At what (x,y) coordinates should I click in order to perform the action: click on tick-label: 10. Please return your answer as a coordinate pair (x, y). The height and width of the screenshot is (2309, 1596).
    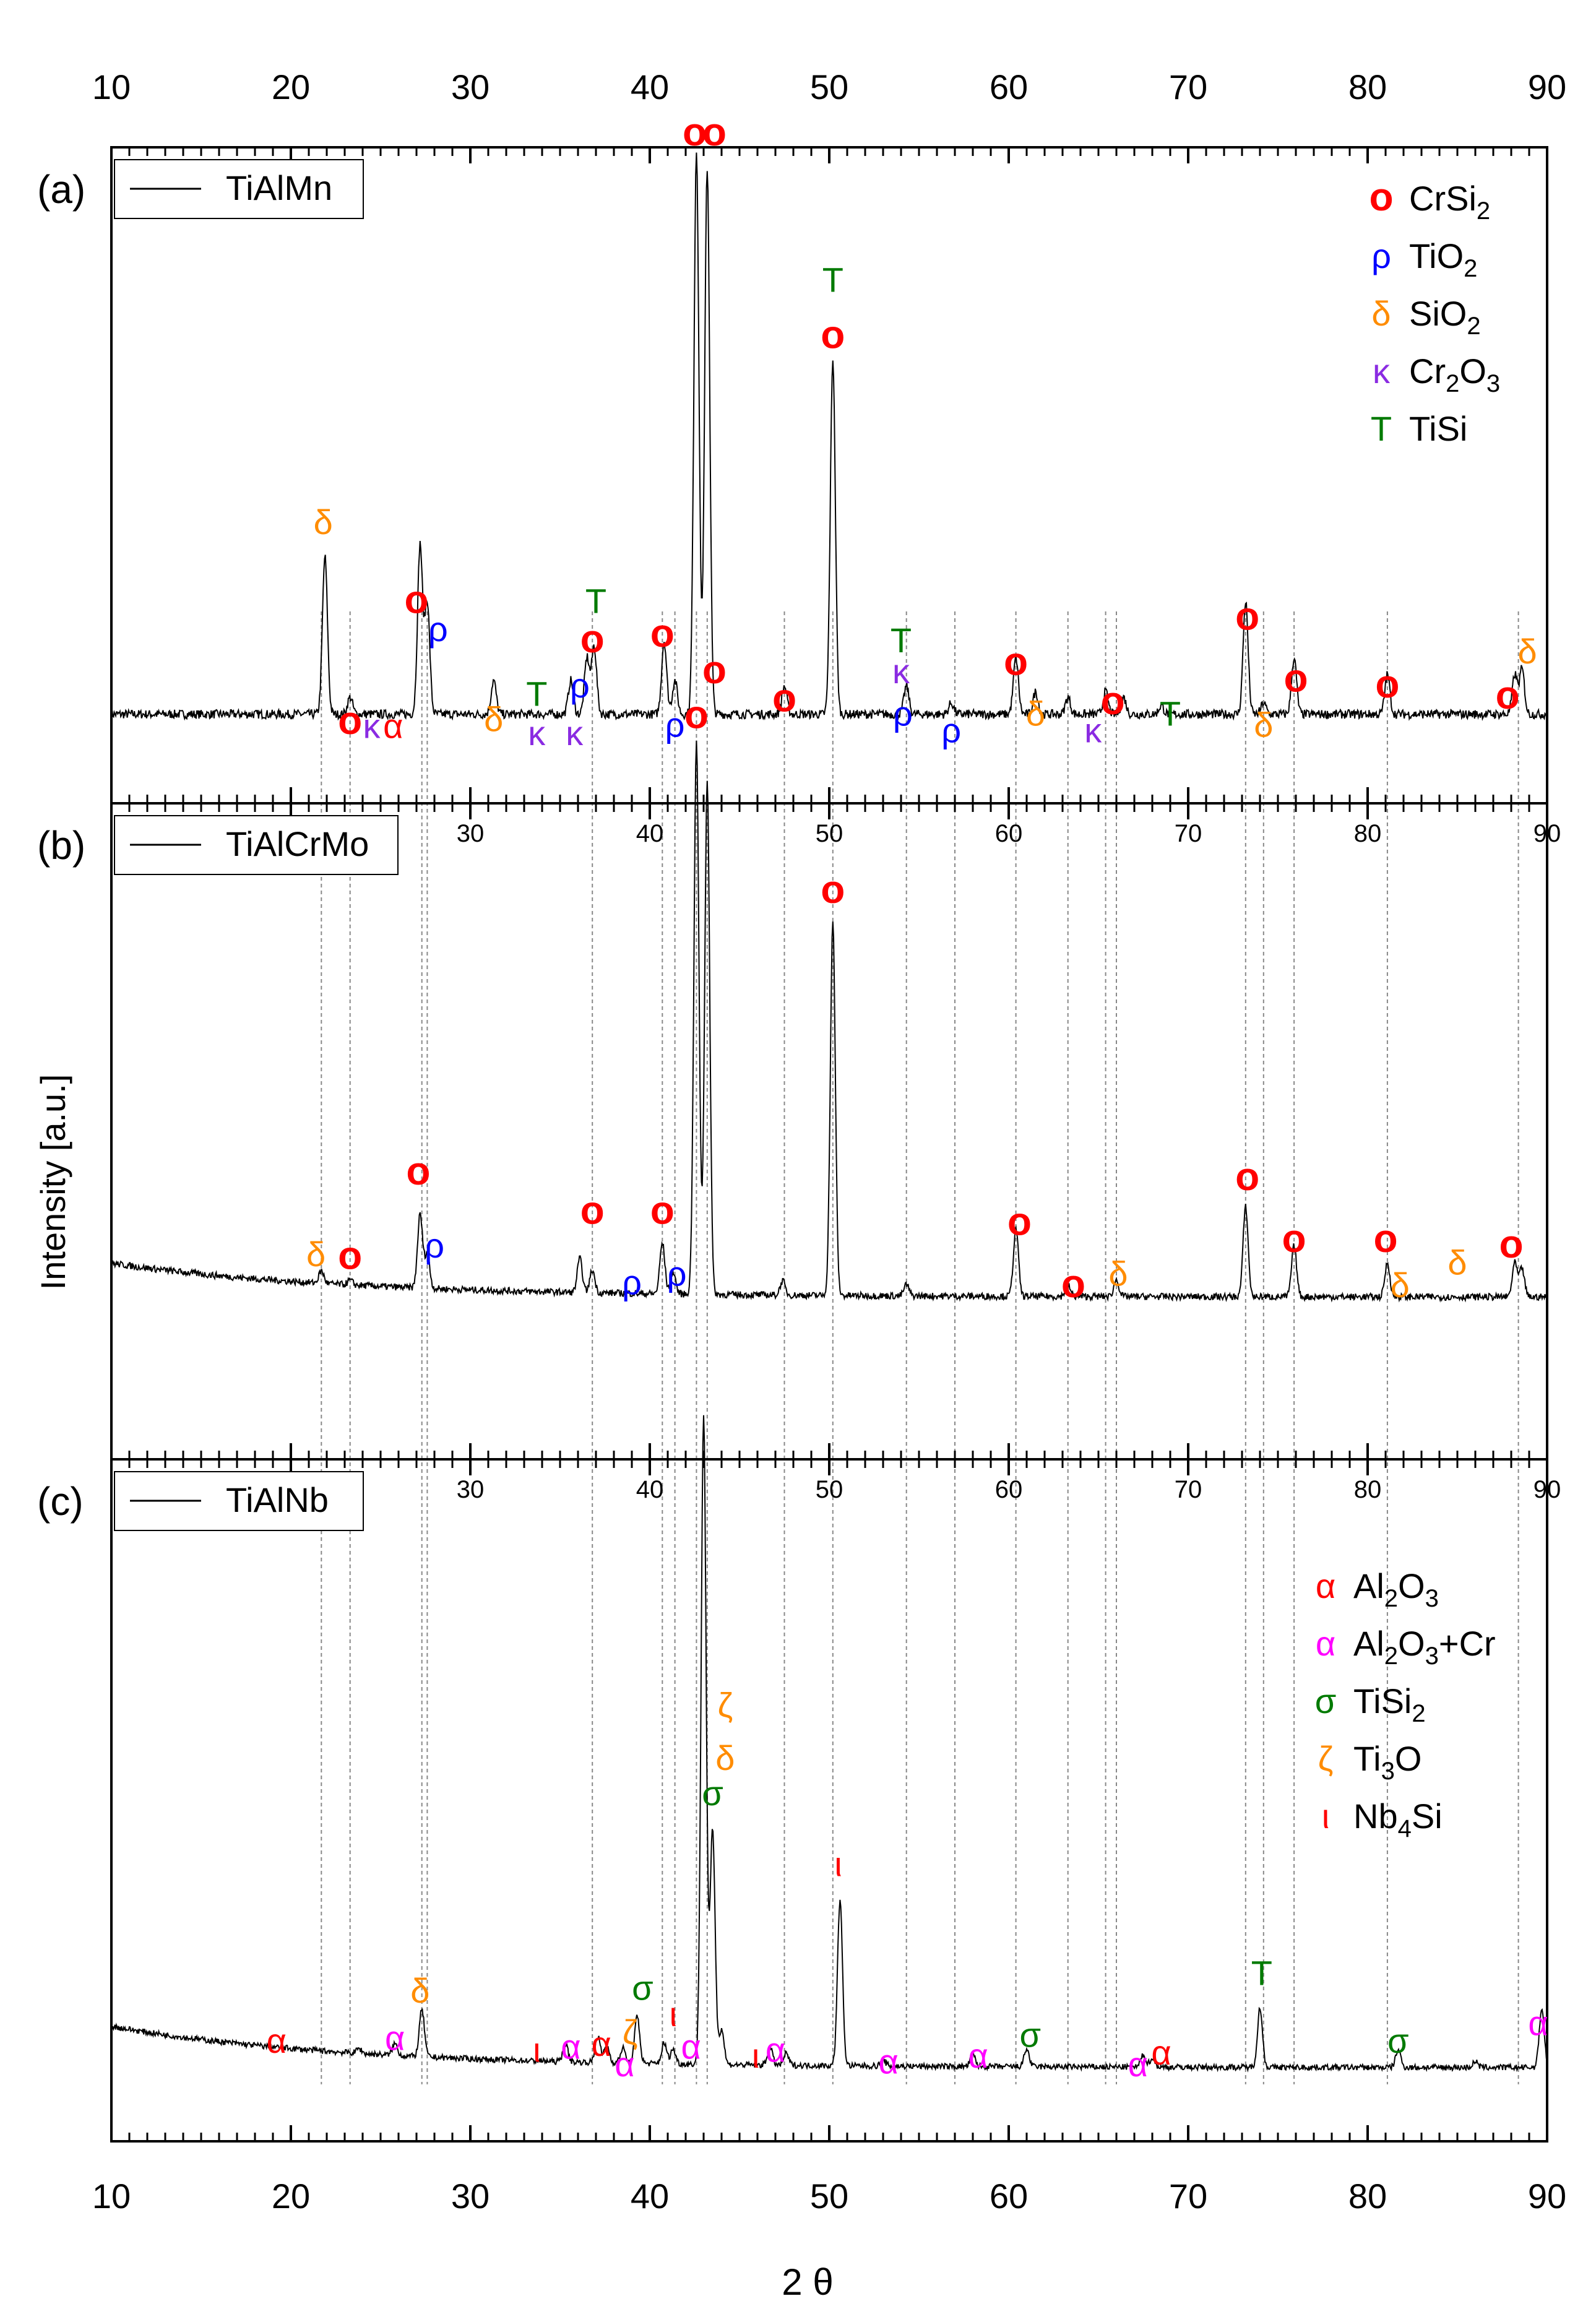
    Looking at the image, I should click on (111, 86).